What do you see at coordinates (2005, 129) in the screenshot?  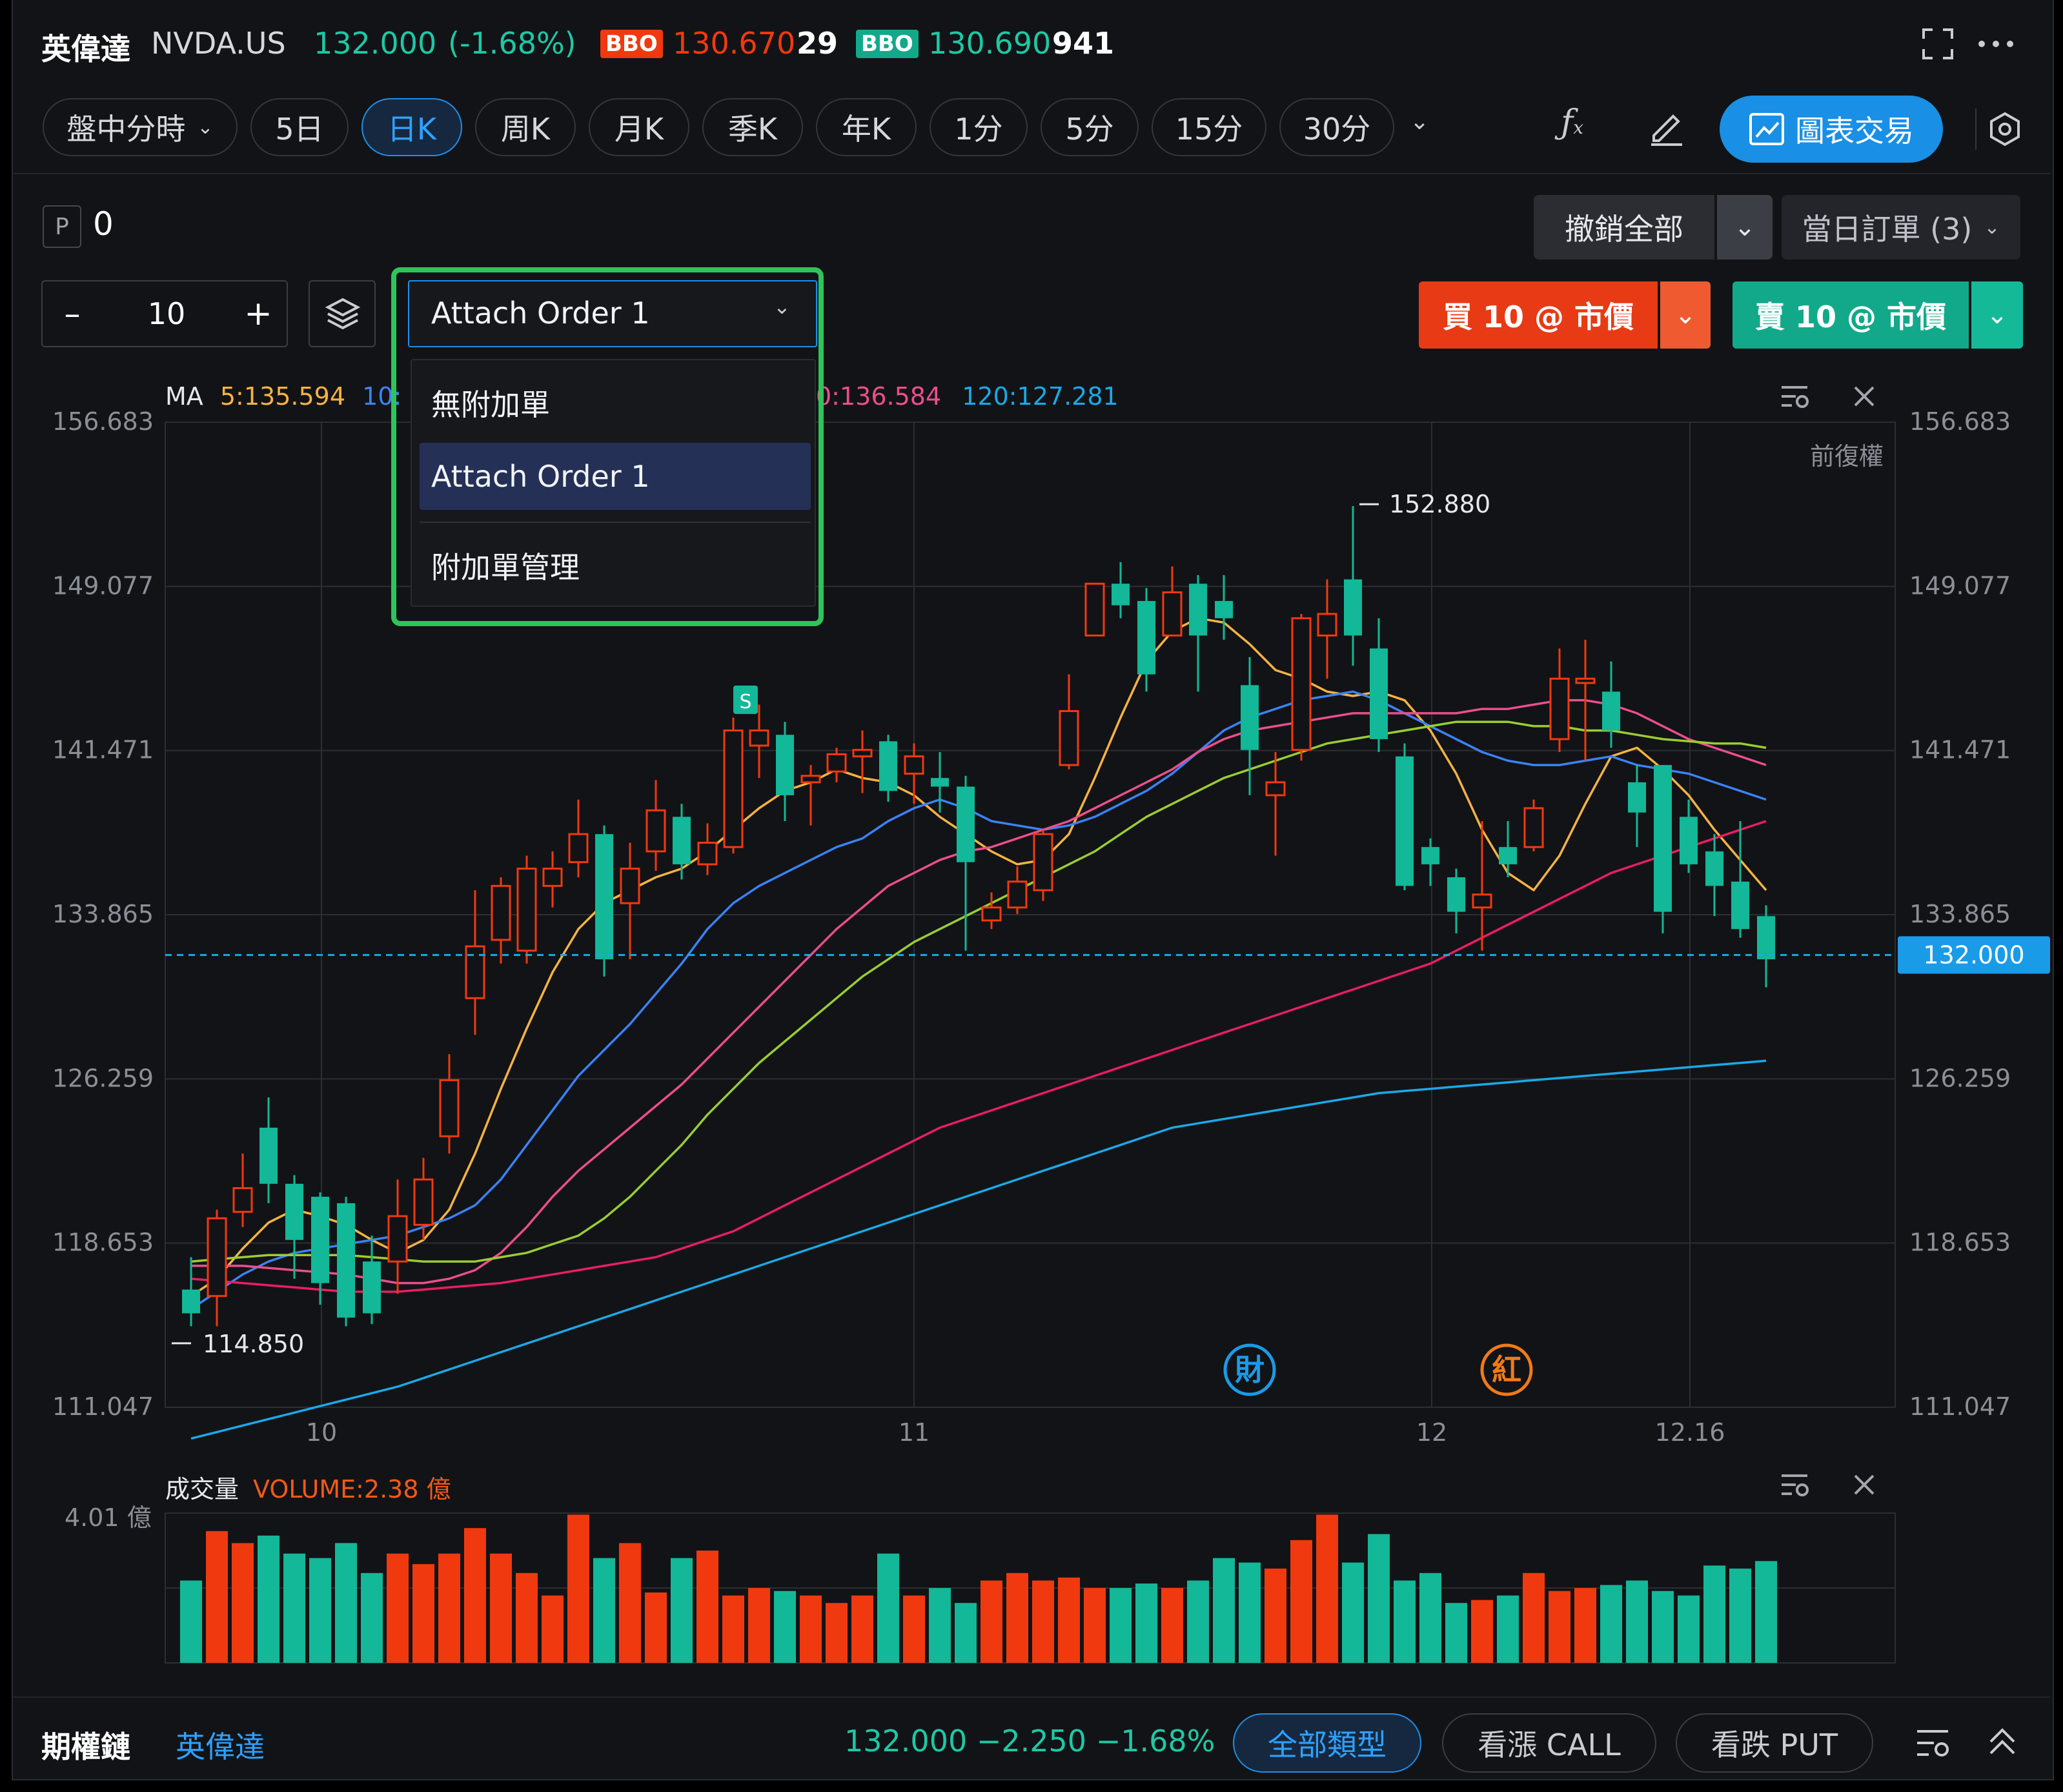 I see `settings-hex-icon` at bounding box center [2005, 129].